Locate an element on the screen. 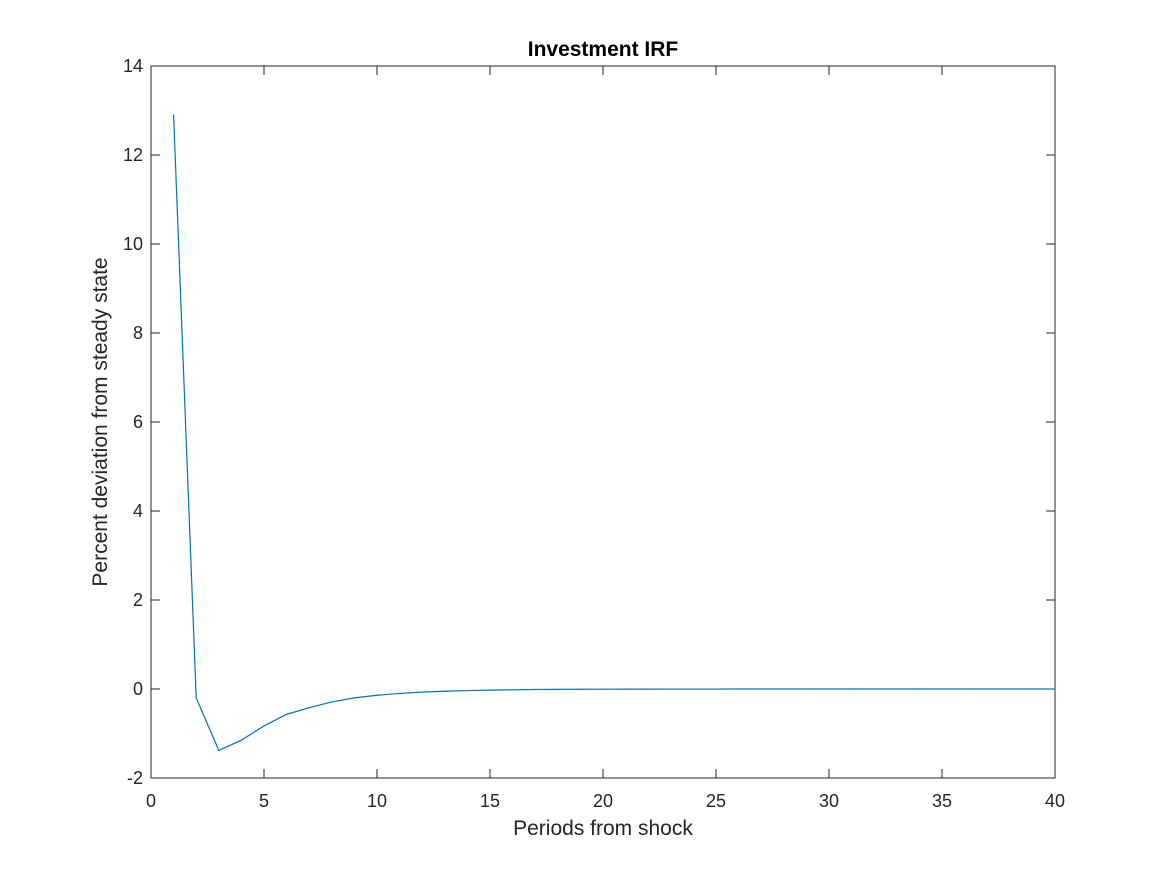  x-tick-label: 40 is located at coordinates (1055, 801).